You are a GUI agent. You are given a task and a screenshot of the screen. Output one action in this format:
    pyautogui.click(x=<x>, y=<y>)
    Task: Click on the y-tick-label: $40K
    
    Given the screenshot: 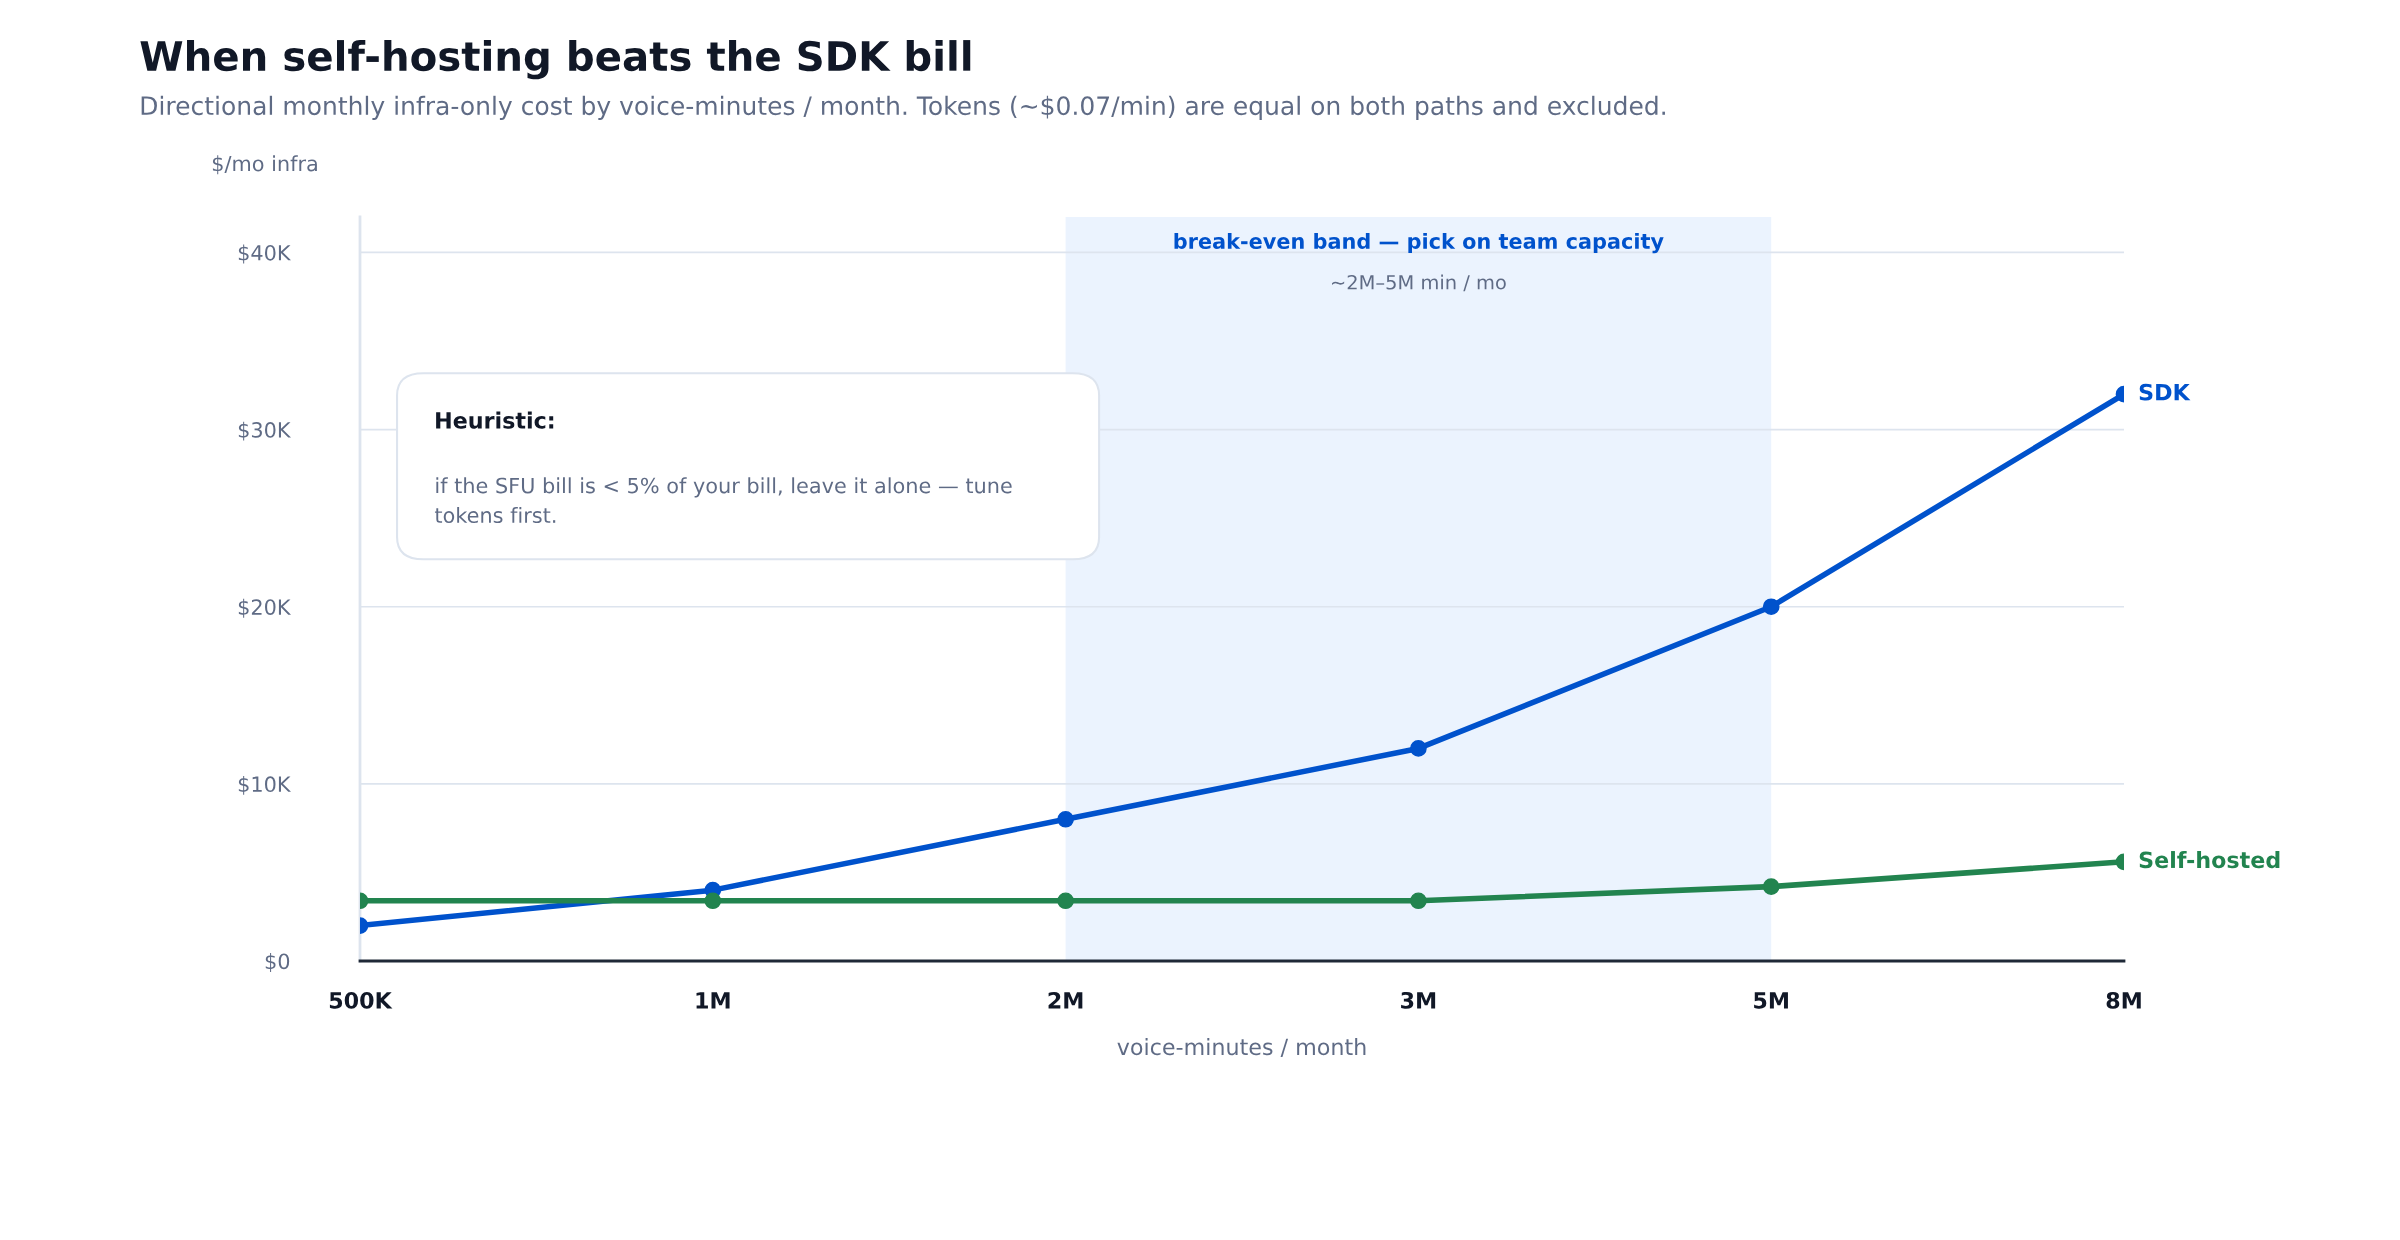 What is the action you would take?
    pyautogui.click(x=264, y=254)
    